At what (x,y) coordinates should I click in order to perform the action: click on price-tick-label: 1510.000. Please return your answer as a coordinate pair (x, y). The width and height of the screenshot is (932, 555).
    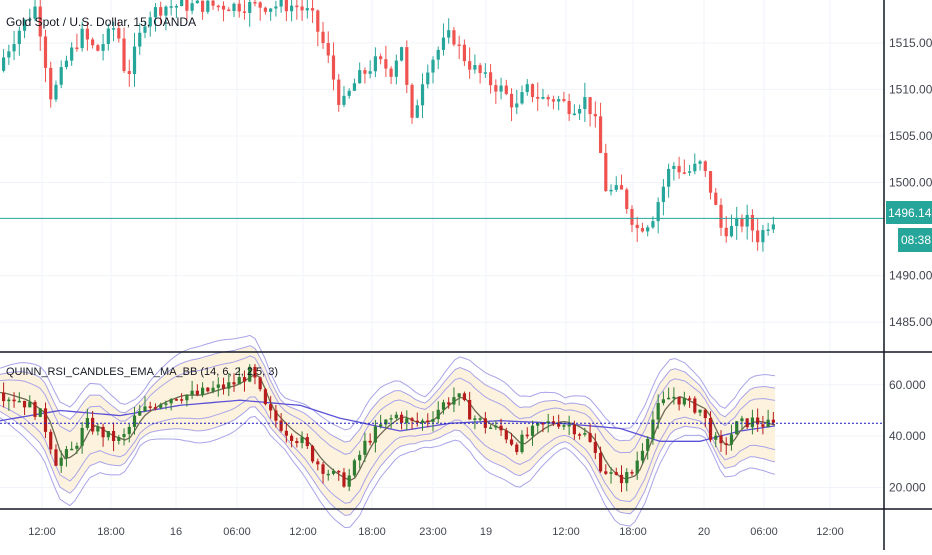
    Looking at the image, I should click on (910, 89).